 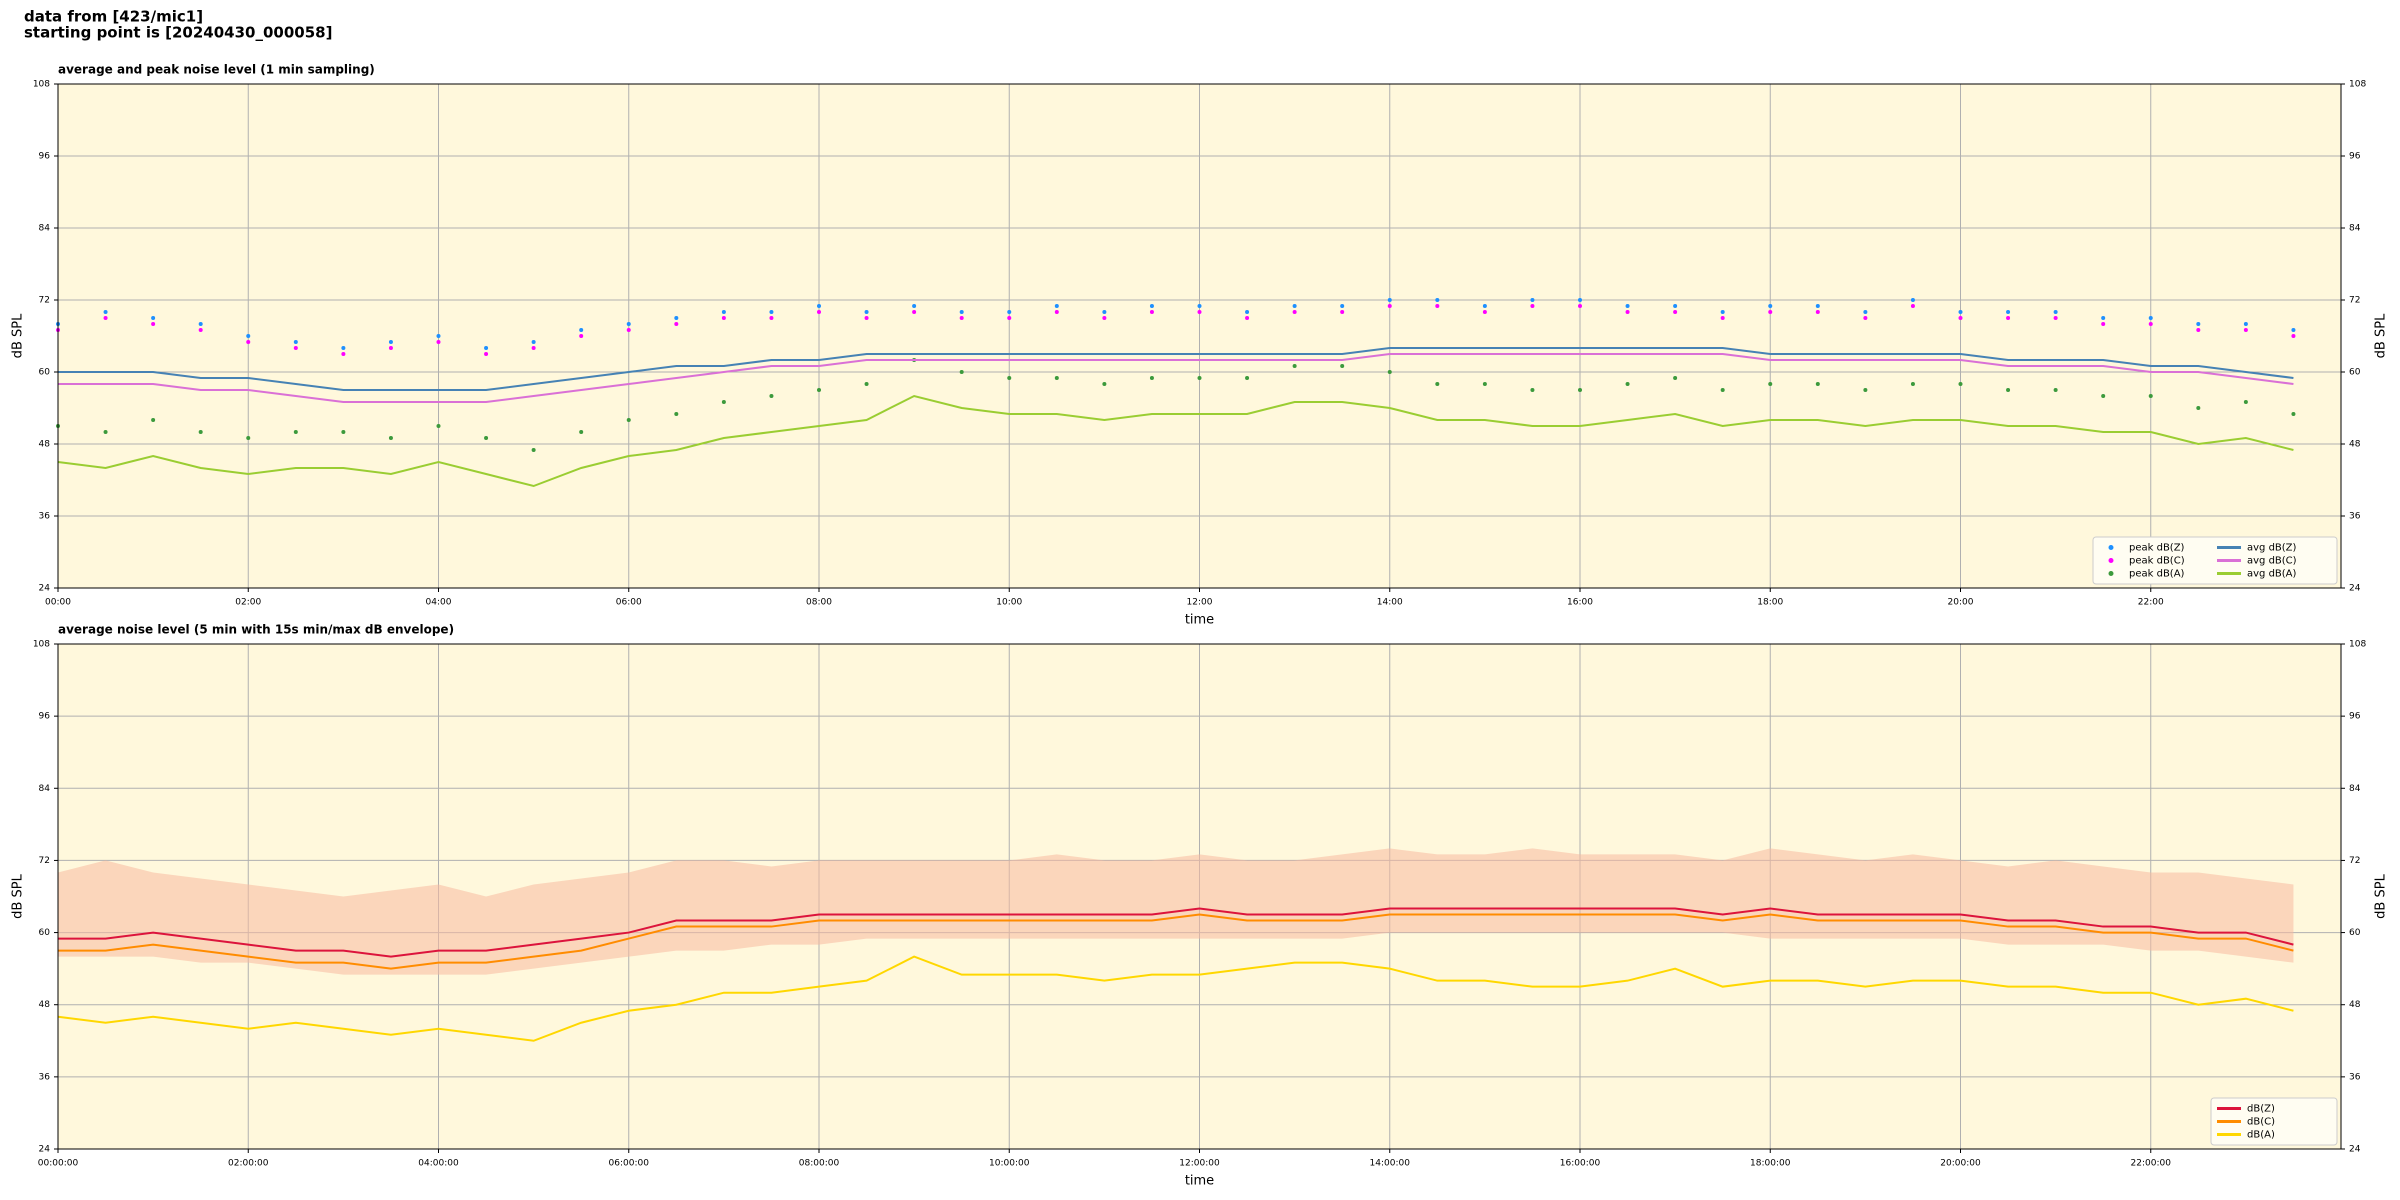 What do you see at coordinates (45, 157) in the screenshot?
I see `y-tick-label: 96` at bounding box center [45, 157].